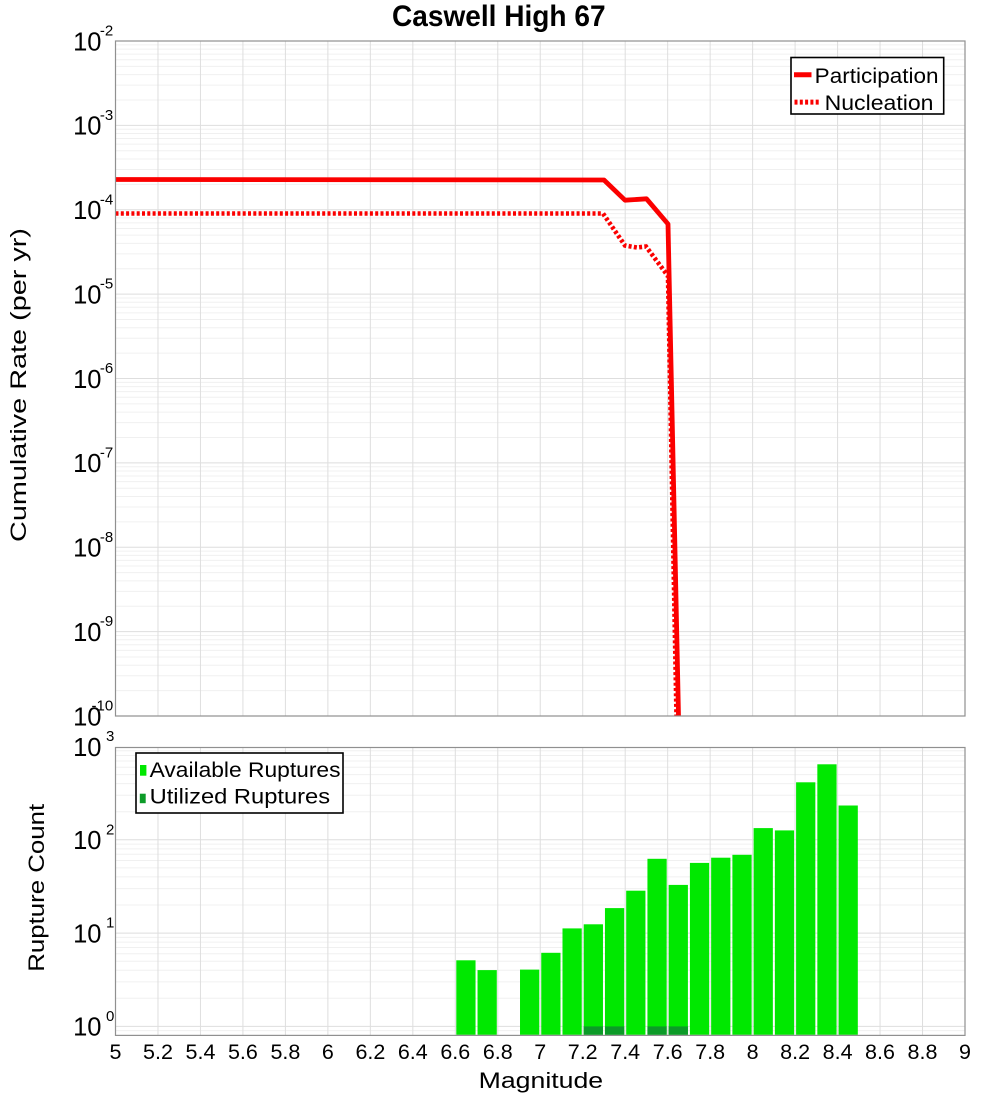  What do you see at coordinates (879, 103) in the screenshot?
I see `svg-text: Nucleation` at bounding box center [879, 103].